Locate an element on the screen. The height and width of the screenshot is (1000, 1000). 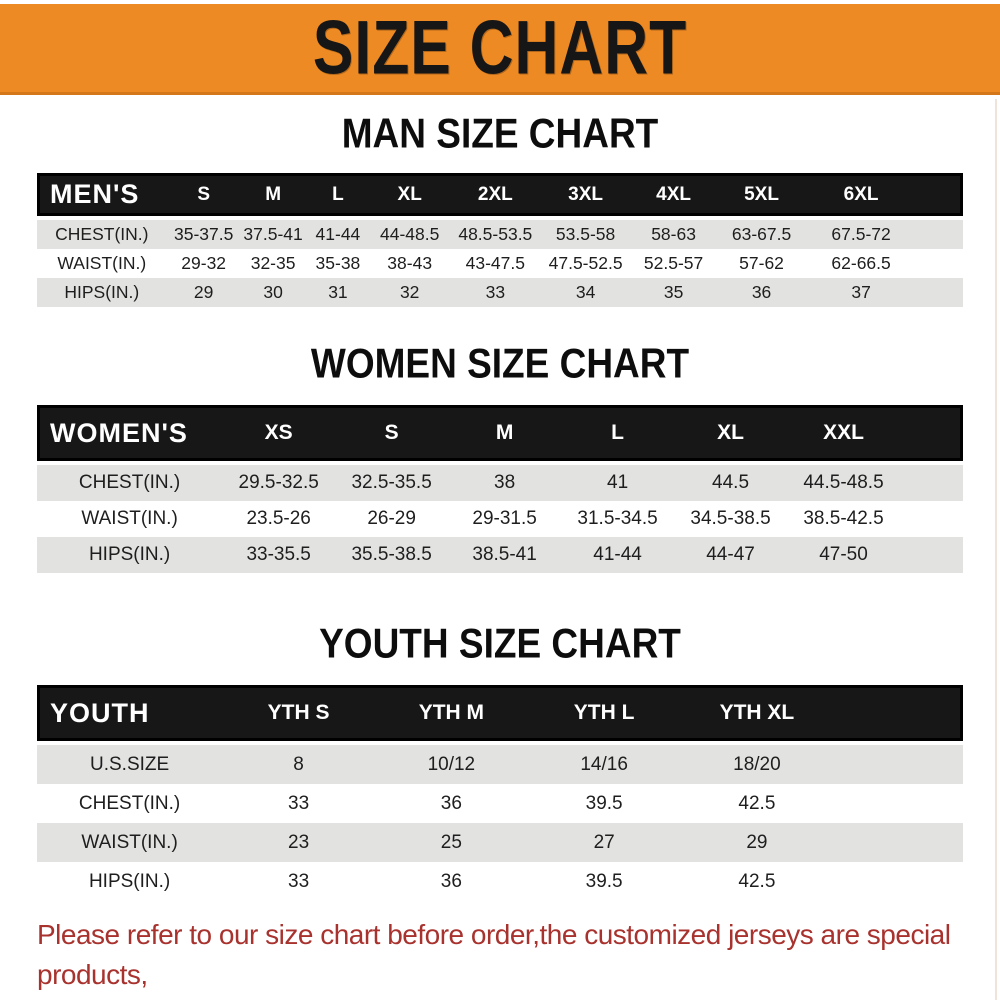
mens-col-6xl: 6XL is located at coordinates (861, 194).